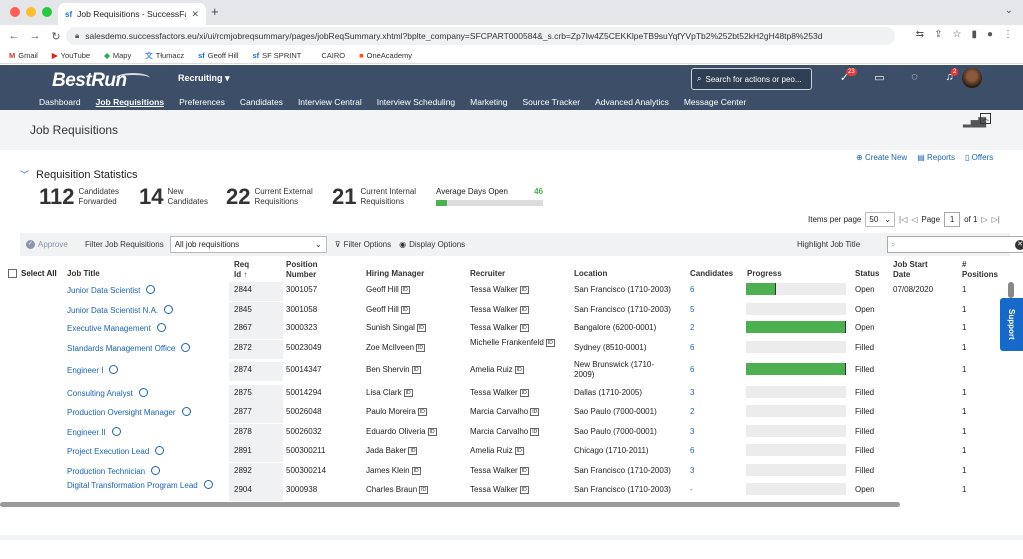 The height and width of the screenshot is (559, 1023). Describe the element at coordinates (23, 55) in the screenshot. I see `bookmark-gmail: M Gmail` at that location.